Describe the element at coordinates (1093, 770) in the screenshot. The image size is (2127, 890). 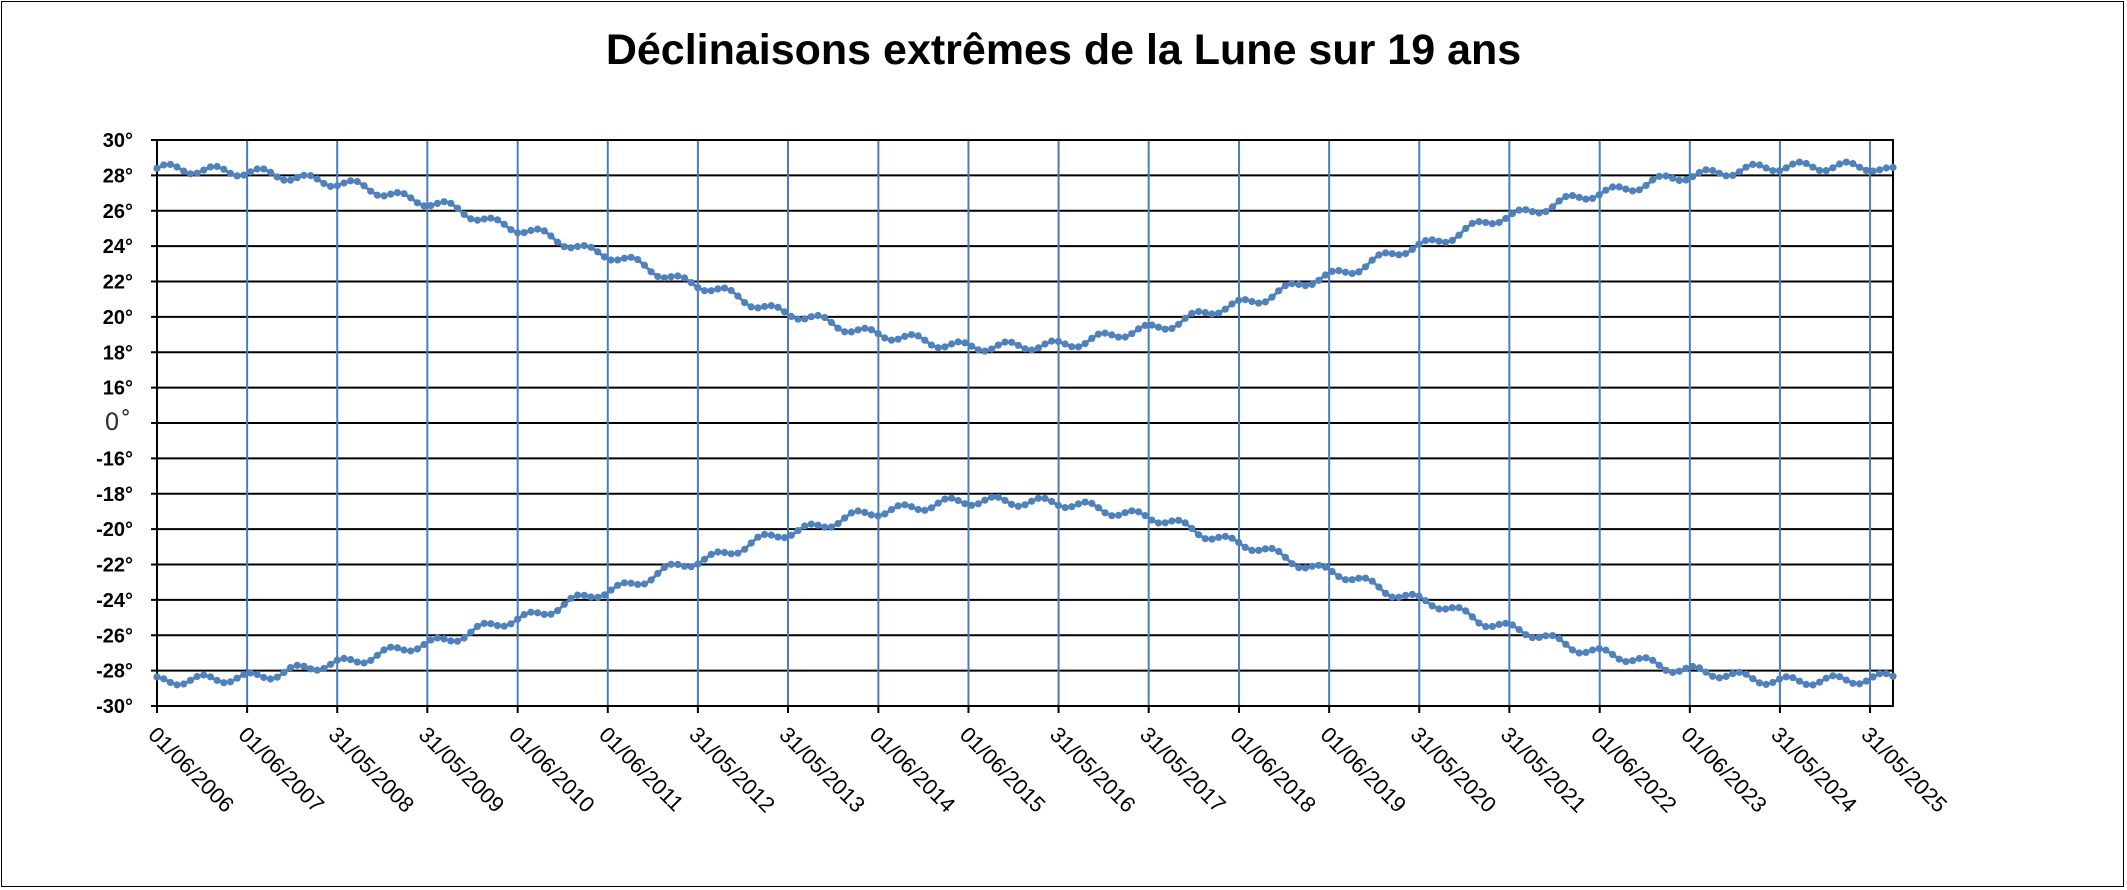
I see `x-tick-label: 31/05/2016` at that location.